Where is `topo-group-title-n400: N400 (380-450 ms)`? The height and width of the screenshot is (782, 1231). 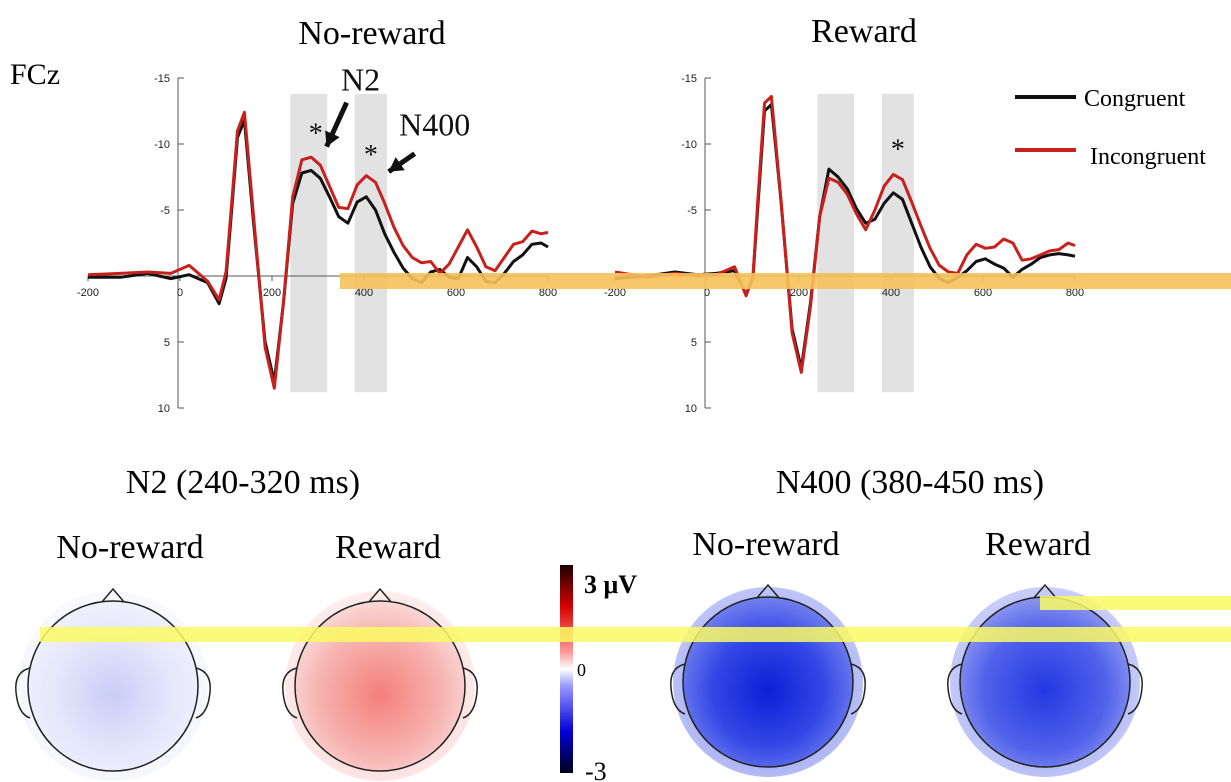
topo-group-title-n400: N400 (380-450 ms) is located at coordinates (910, 482).